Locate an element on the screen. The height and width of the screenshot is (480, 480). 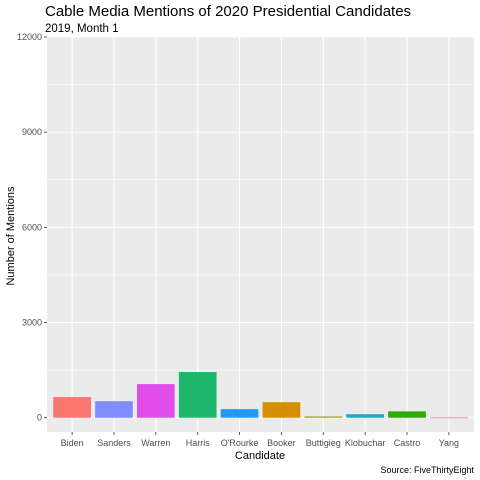
y-tick-label: 6000 is located at coordinates (32, 227).